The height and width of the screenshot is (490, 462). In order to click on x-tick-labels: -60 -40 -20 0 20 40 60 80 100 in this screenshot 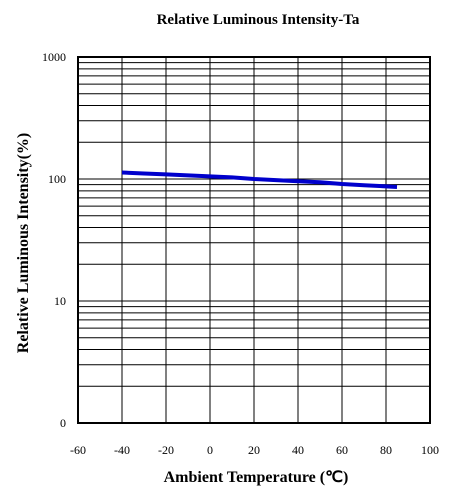, I will do `click(254, 450)`.